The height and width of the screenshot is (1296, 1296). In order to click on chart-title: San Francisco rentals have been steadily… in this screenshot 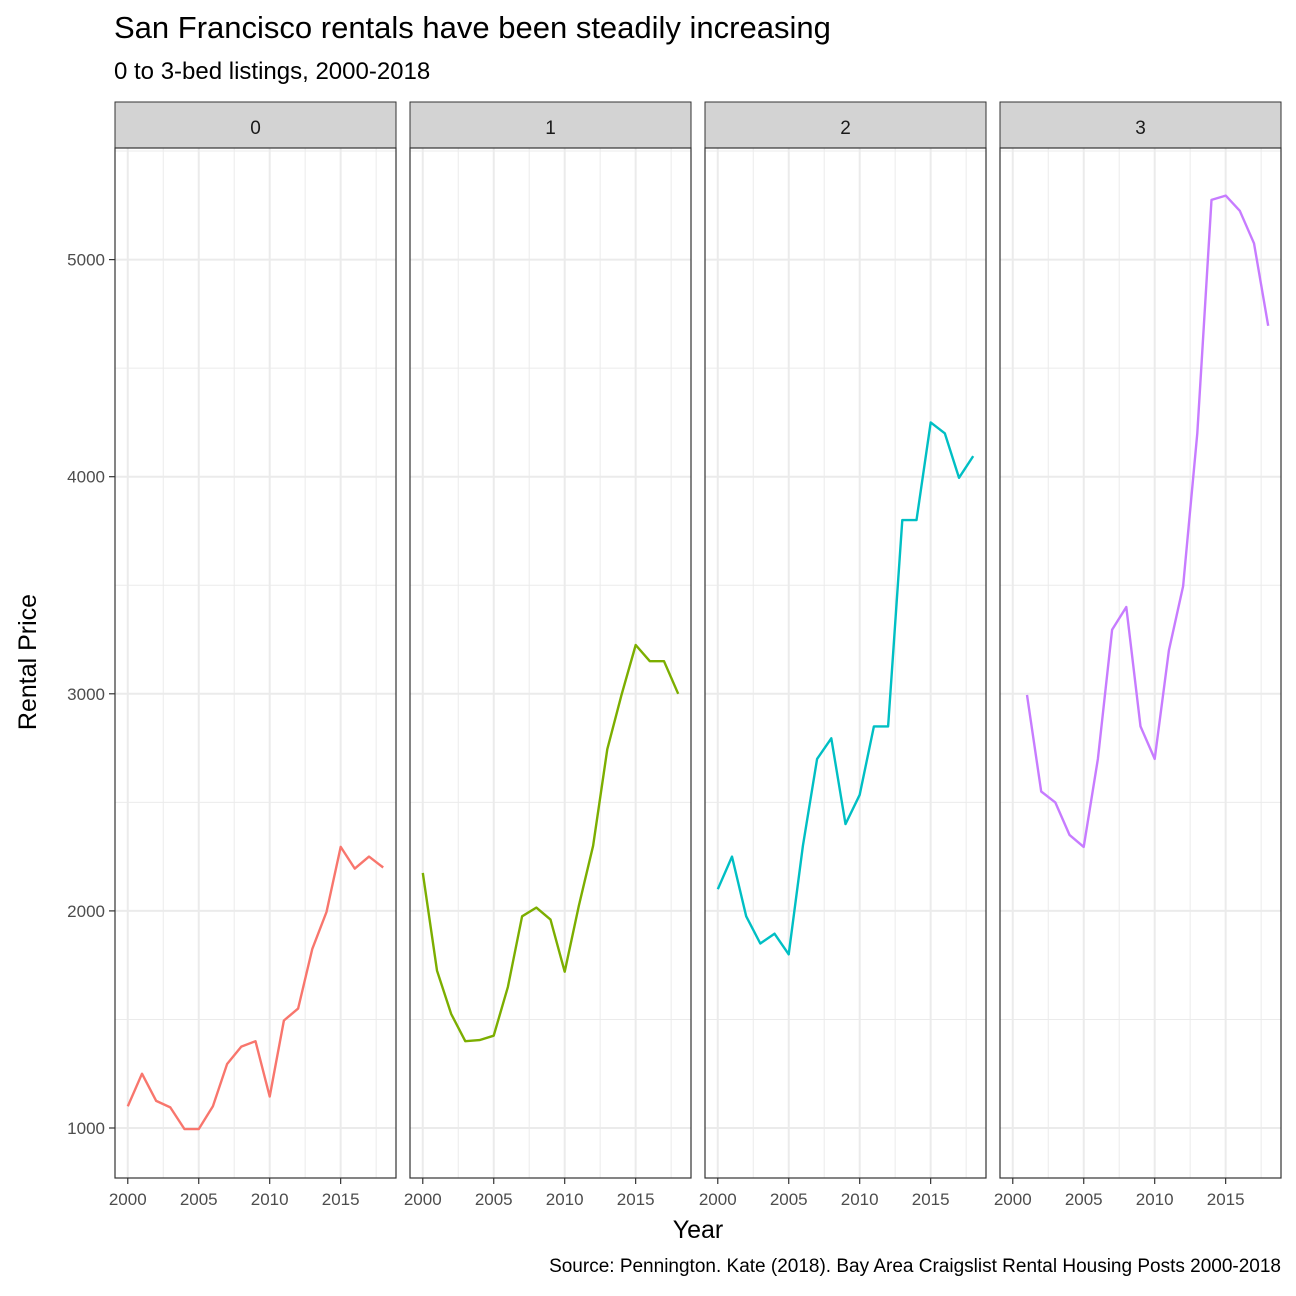, I will do `click(472, 27)`.